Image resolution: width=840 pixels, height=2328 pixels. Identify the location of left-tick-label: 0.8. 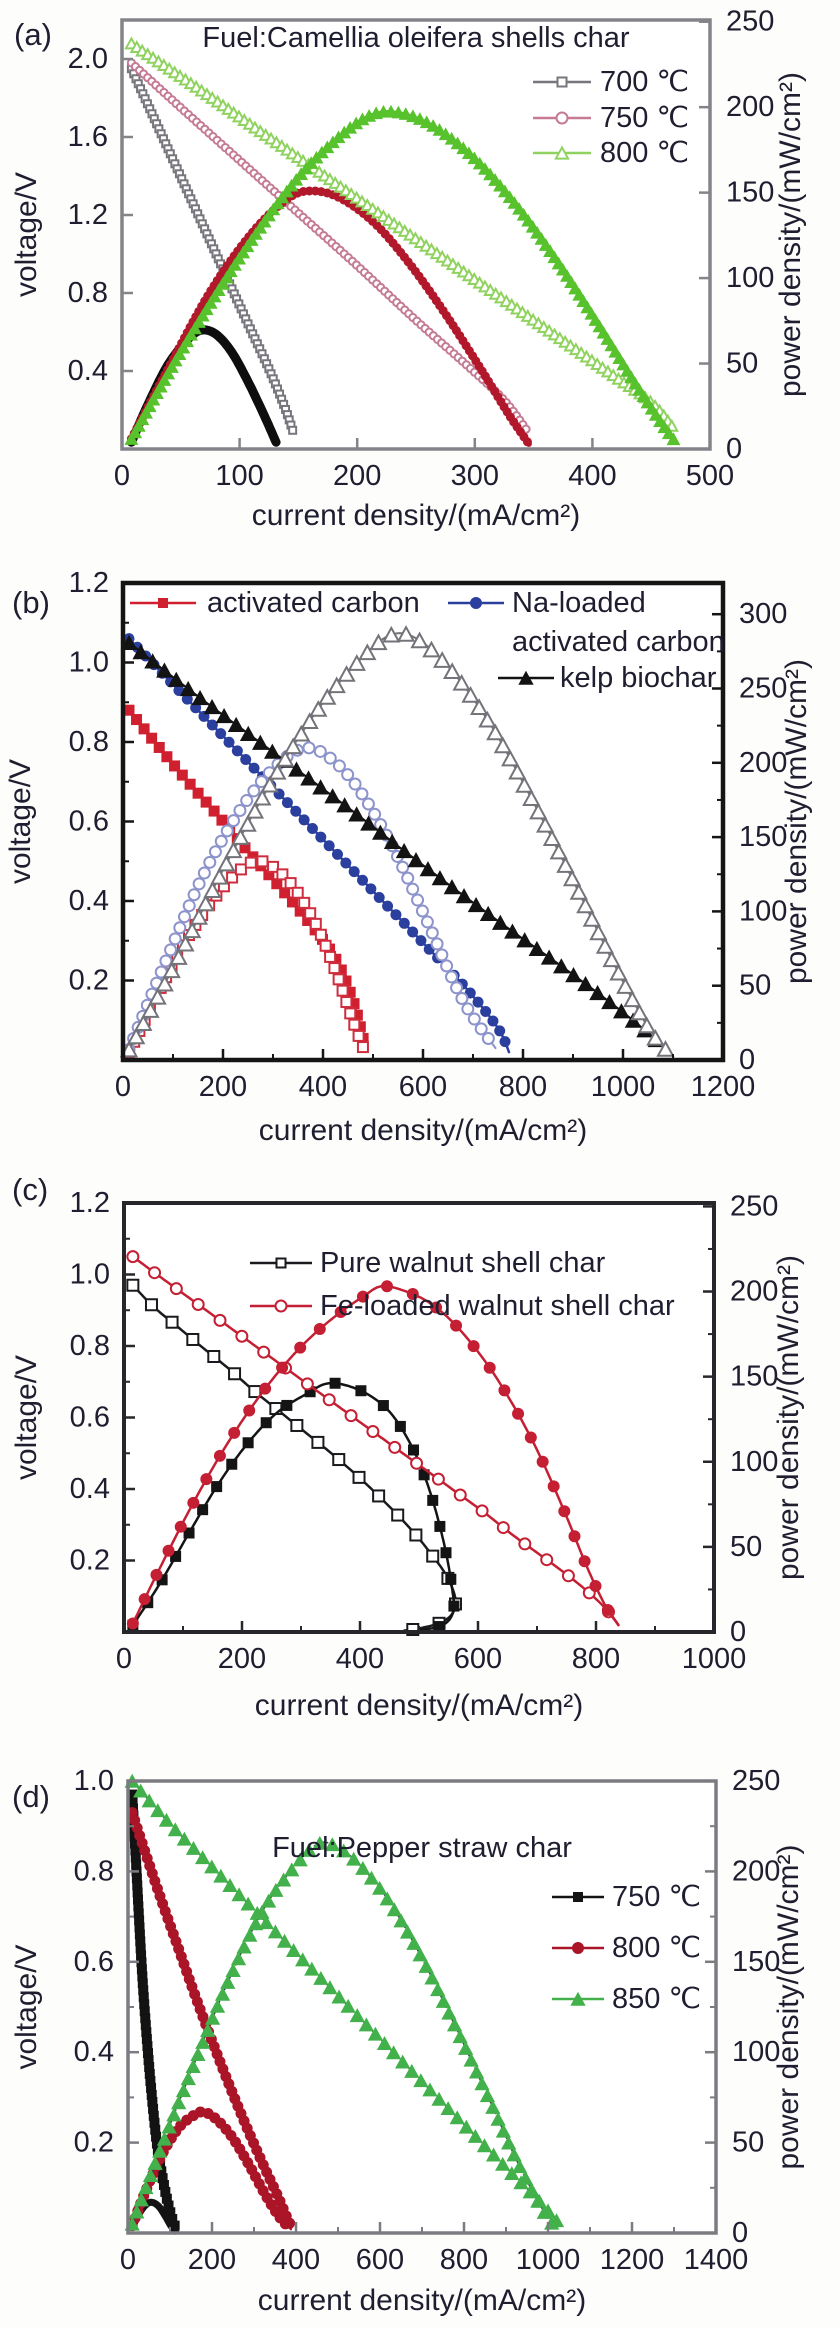
(89, 742).